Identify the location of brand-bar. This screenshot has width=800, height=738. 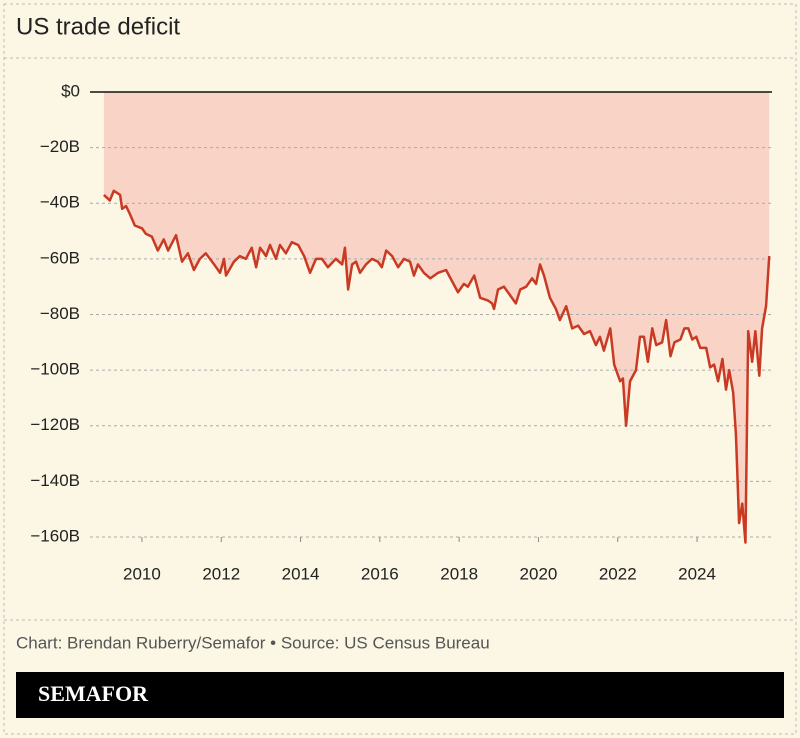
(400, 695).